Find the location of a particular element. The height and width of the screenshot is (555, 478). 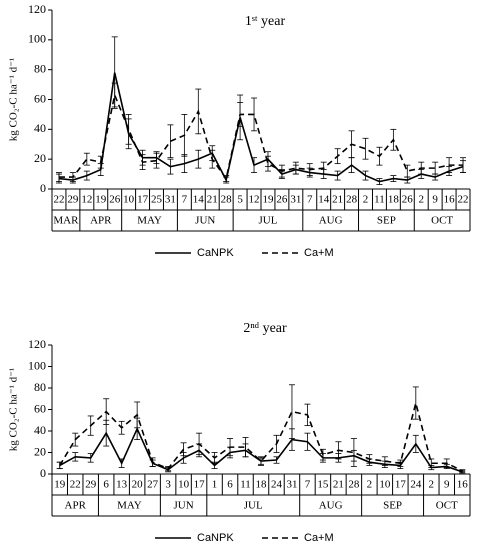

x-tick-label: 13 is located at coordinates (122, 485).